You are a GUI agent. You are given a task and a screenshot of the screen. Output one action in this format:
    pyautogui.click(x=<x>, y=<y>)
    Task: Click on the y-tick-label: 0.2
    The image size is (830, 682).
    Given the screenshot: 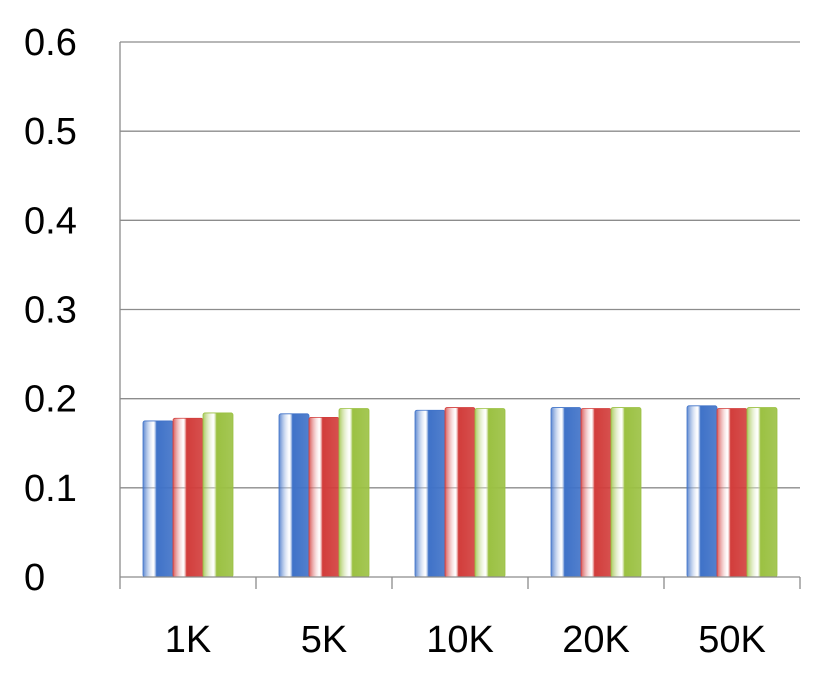 What is the action you would take?
    pyautogui.click(x=50, y=400)
    